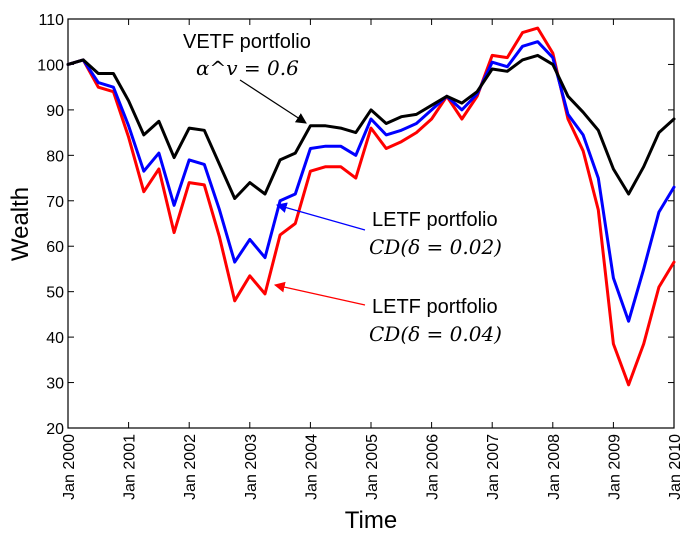  I want to click on annotation-letf-004: LETF portfolio CD(δ = 0.04), so click(387, 313).